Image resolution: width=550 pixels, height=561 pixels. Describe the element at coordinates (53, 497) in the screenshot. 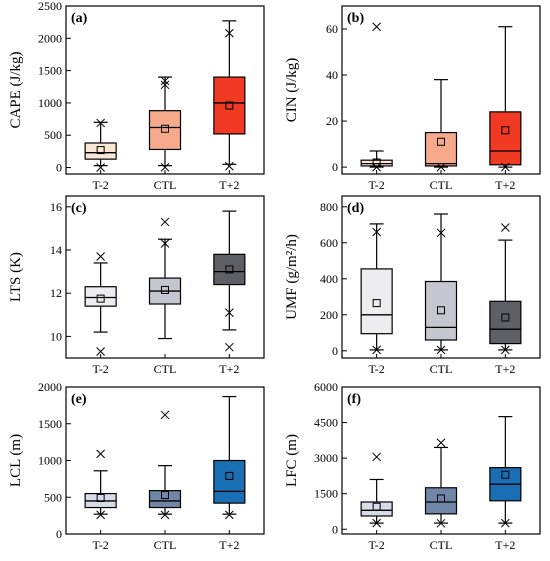

I see `y-tick-label: 500` at that location.